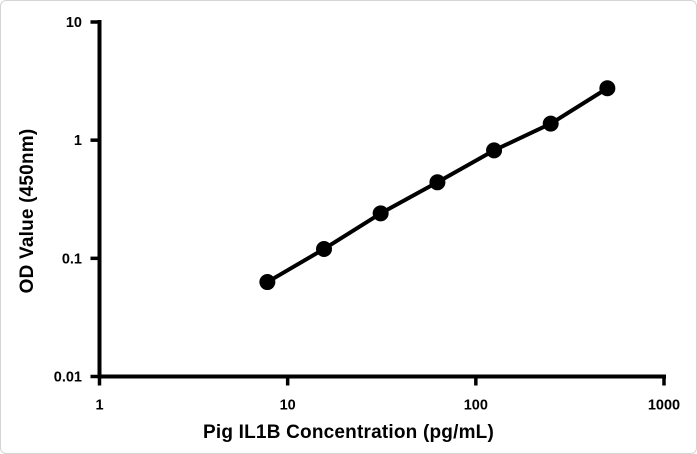 Image resolution: width=697 pixels, height=454 pixels. Describe the element at coordinates (664, 406) in the screenshot. I see `x-tick-label: 1000` at that location.